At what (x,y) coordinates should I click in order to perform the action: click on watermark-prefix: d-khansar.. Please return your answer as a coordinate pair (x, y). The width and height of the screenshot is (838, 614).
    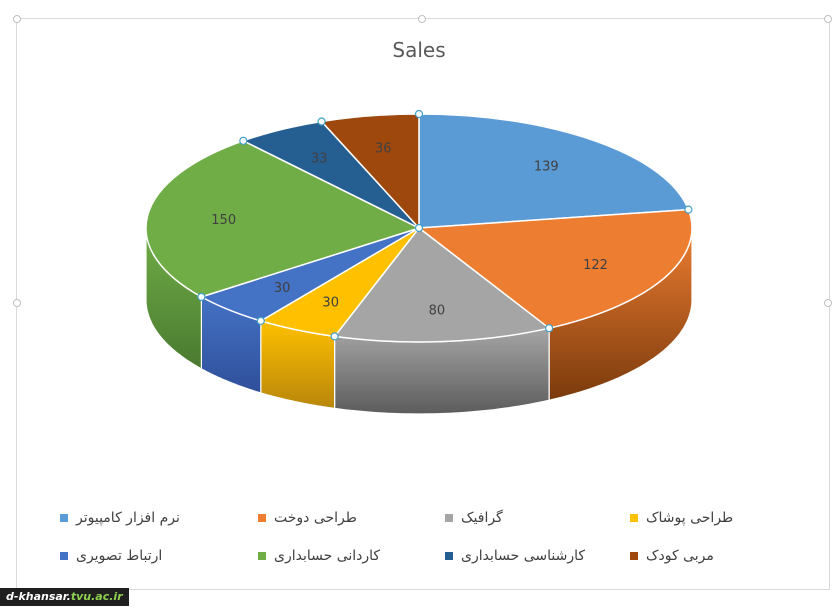
    Looking at the image, I should click on (38, 596).